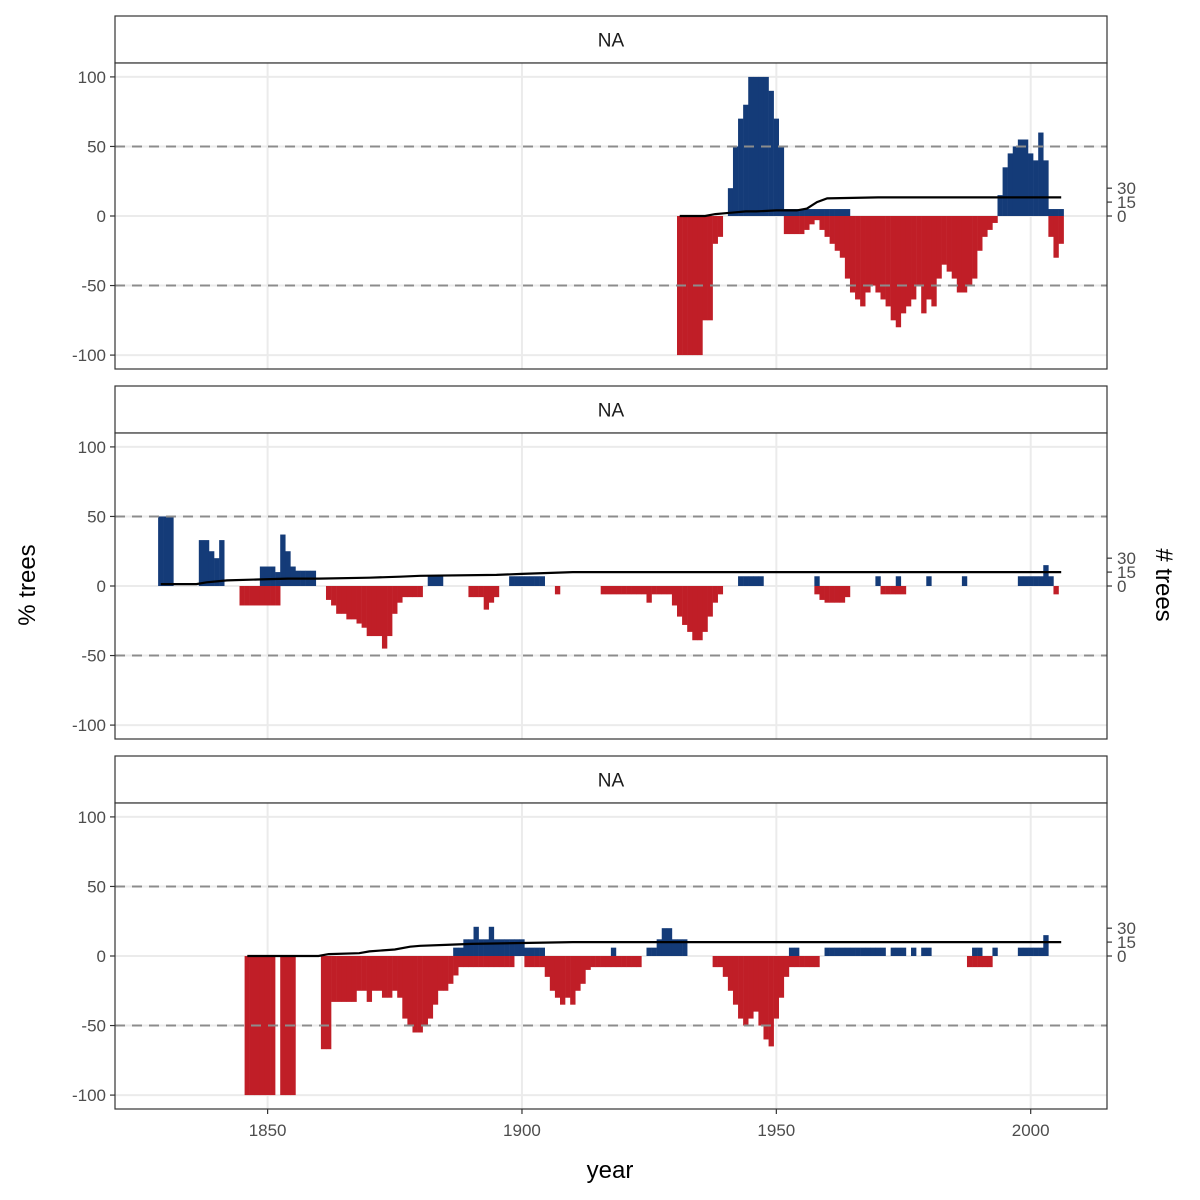 The height and width of the screenshot is (1200, 1200). What do you see at coordinates (611, 409) in the screenshot?
I see `facet-strip` at bounding box center [611, 409].